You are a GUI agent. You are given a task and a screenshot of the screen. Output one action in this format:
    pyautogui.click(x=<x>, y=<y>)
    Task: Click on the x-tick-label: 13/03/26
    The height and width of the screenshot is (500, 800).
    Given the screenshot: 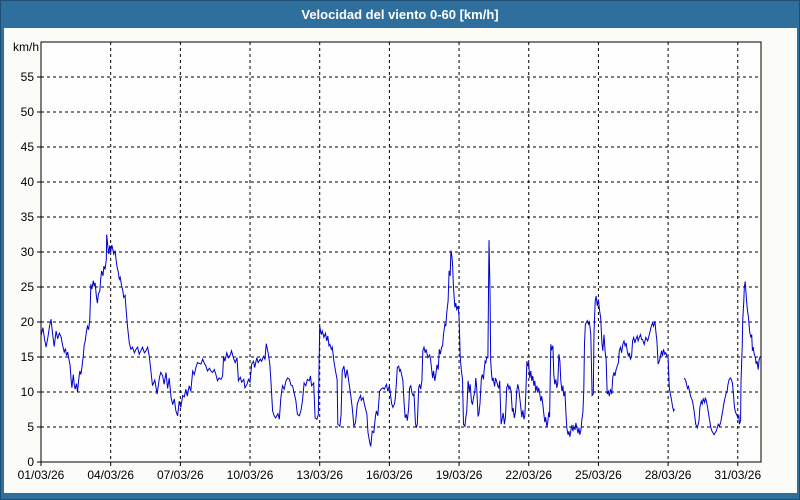 What is the action you would take?
    pyautogui.click(x=319, y=475)
    